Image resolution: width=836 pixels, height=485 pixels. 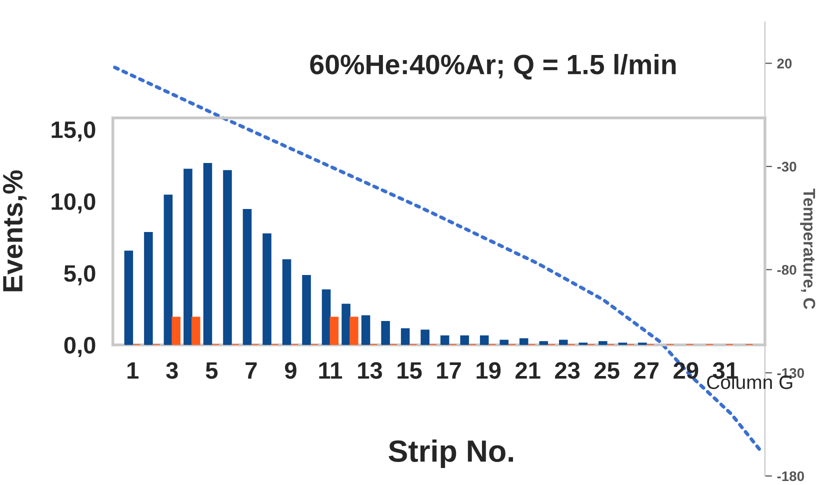 What do you see at coordinates (686, 370) in the screenshot?
I see `x-tick-label: 29` at bounding box center [686, 370].